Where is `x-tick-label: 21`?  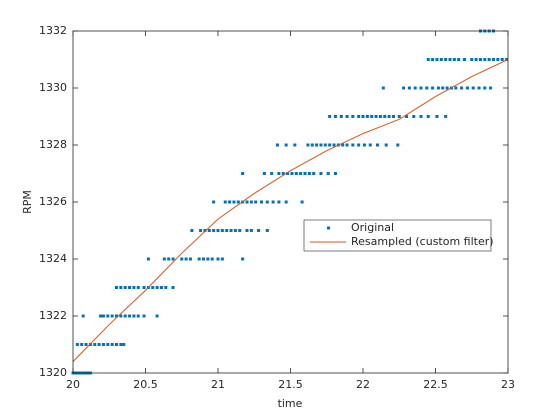 x-tick-label: 21 is located at coordinates (218, 384).